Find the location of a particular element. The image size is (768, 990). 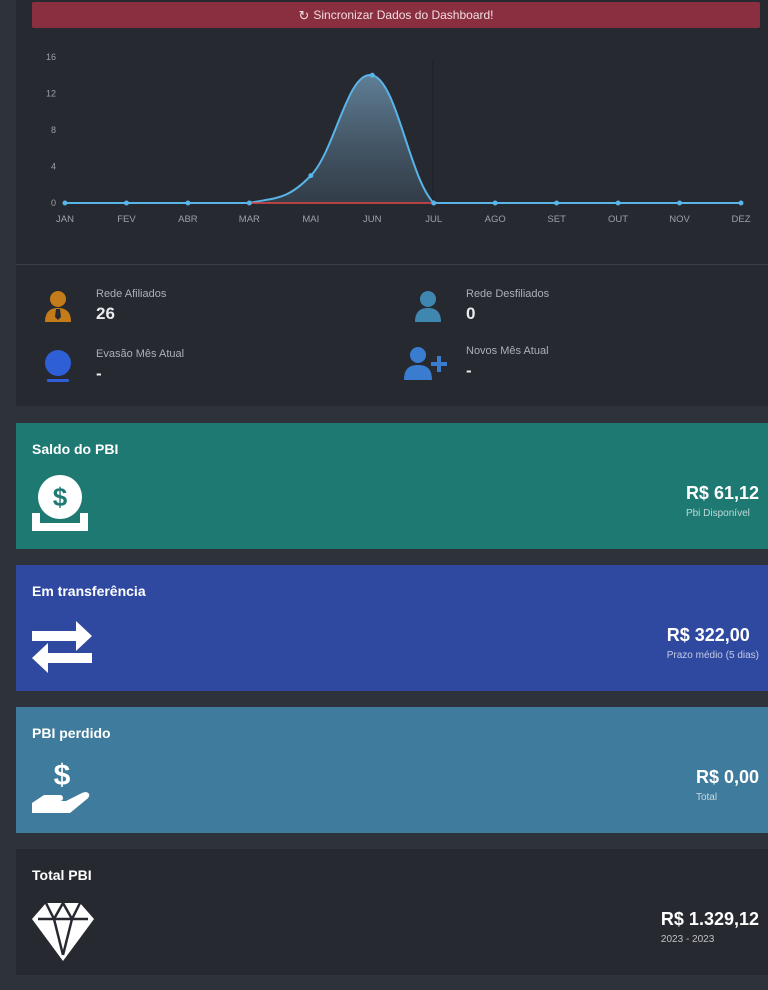

x-tick-label: JUN is located at coordinates (372, 219).